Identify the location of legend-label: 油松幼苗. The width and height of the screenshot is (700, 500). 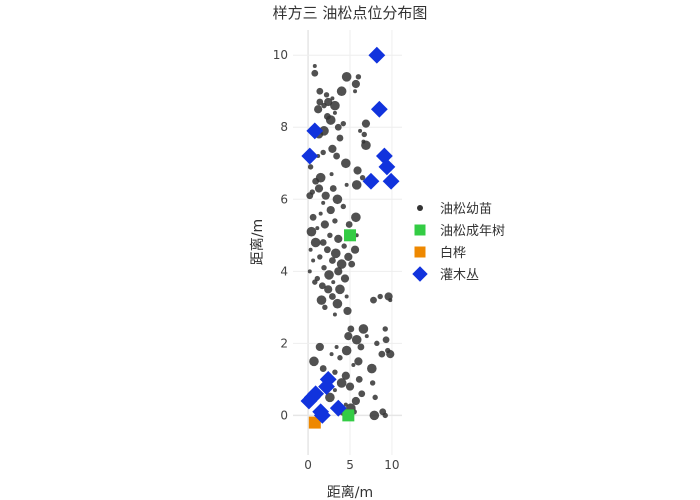
(466, 209).